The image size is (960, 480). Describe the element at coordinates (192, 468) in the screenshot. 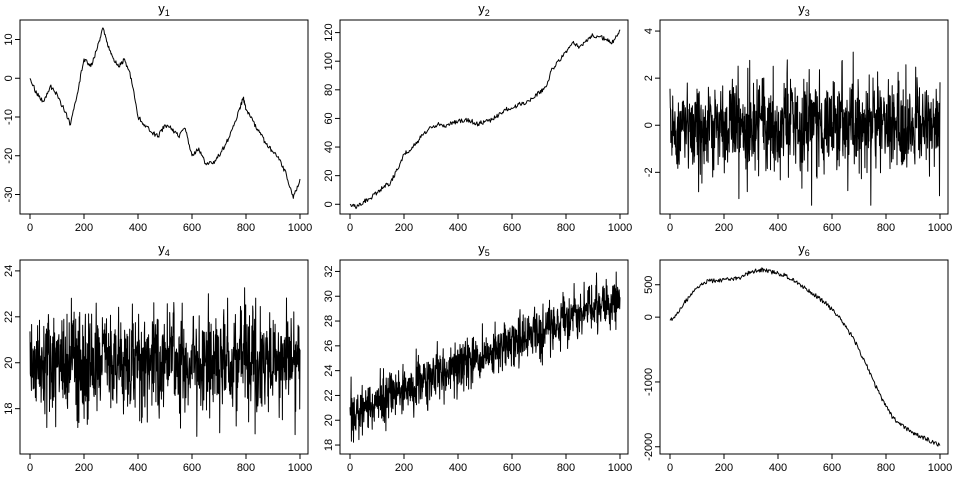

I see `x-tick-label-y4-3: 600` at that location.